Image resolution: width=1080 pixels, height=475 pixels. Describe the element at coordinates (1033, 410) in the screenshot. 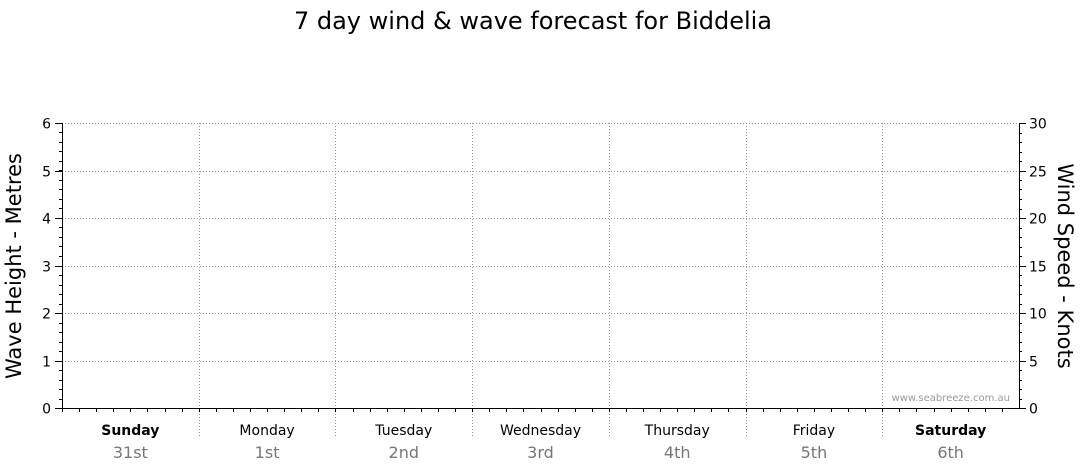

I see `y2-tick-label: 0` at that location.